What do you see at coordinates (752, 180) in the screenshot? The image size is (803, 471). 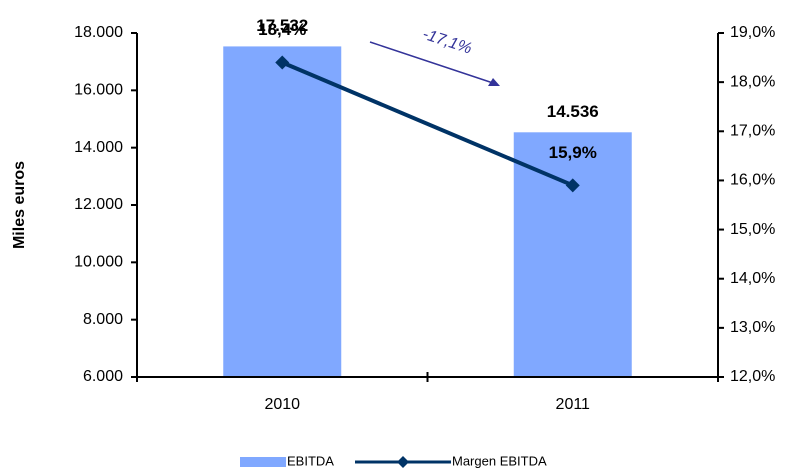 I see `y2-tick-label: 16,0%` at bounding box center [752, 180].